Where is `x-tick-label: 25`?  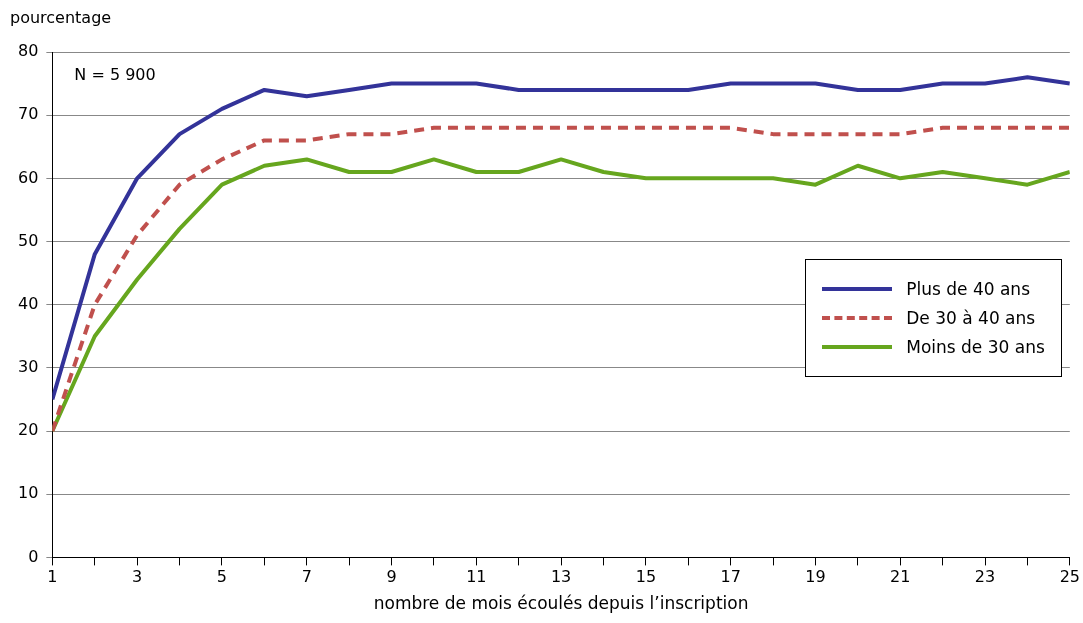
x-tick-label: 25 is located at coordinates (1069, 577).